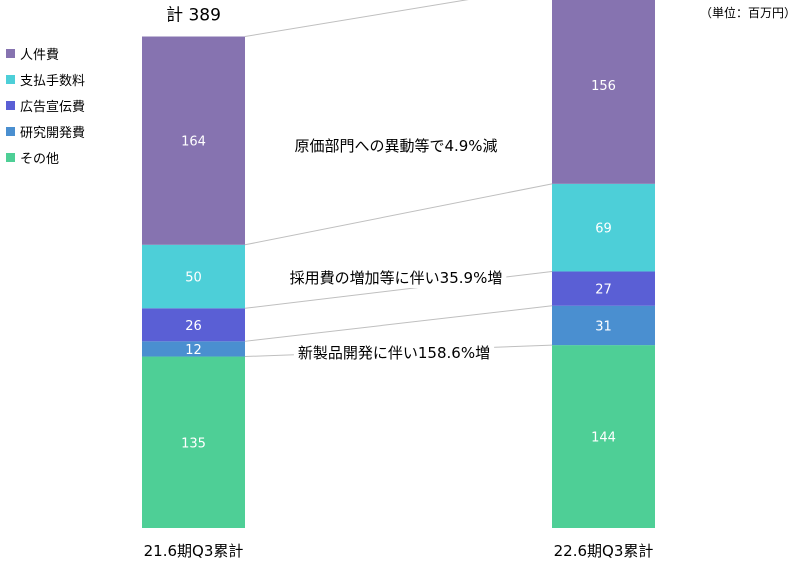 This screenshot has height=568, width=802. I want to click on legend-item-fees: 支払手数料, so click(45, 79).